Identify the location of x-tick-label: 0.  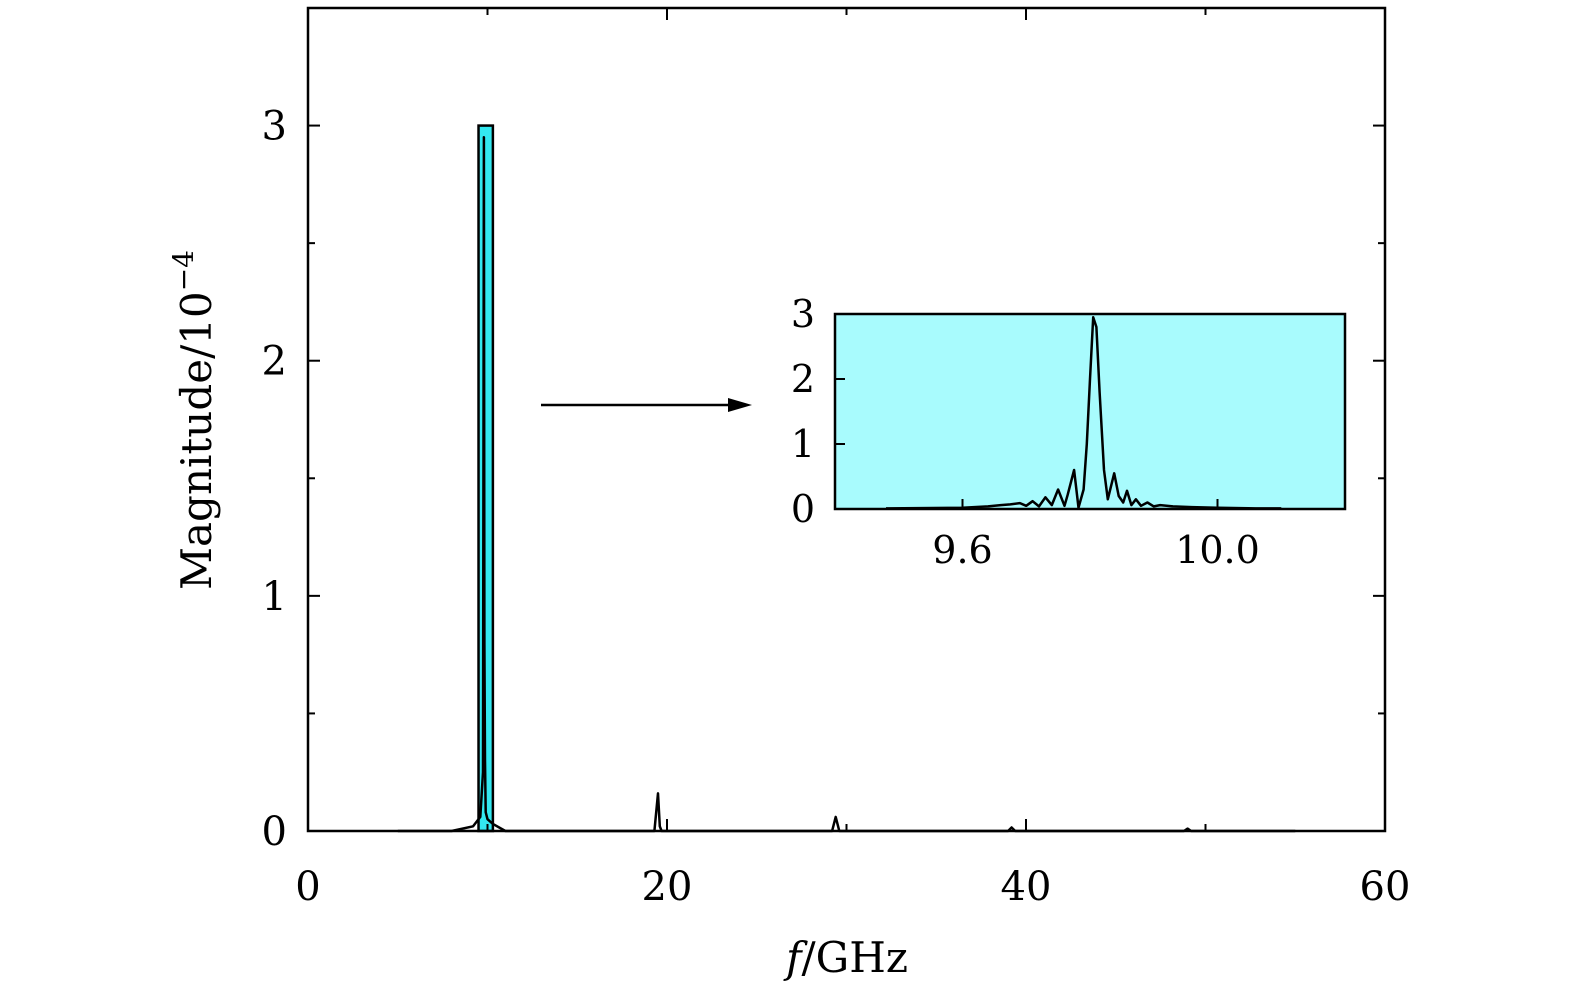
(307, 887).